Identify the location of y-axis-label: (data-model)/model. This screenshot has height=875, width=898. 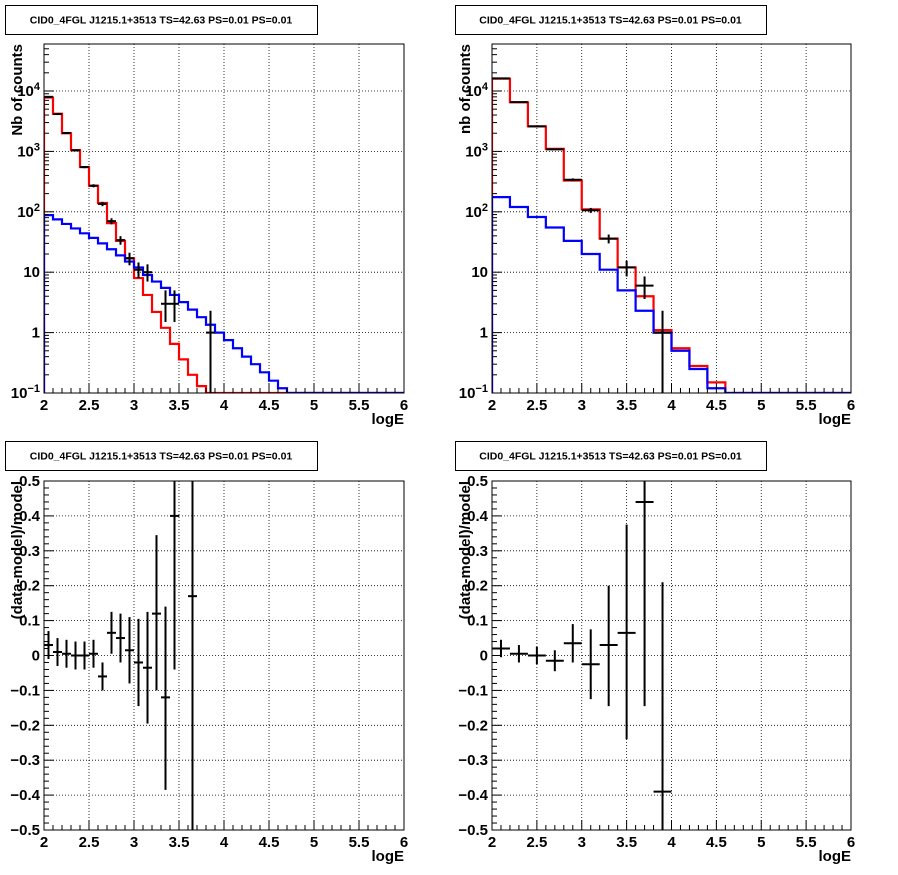
(17, 550).